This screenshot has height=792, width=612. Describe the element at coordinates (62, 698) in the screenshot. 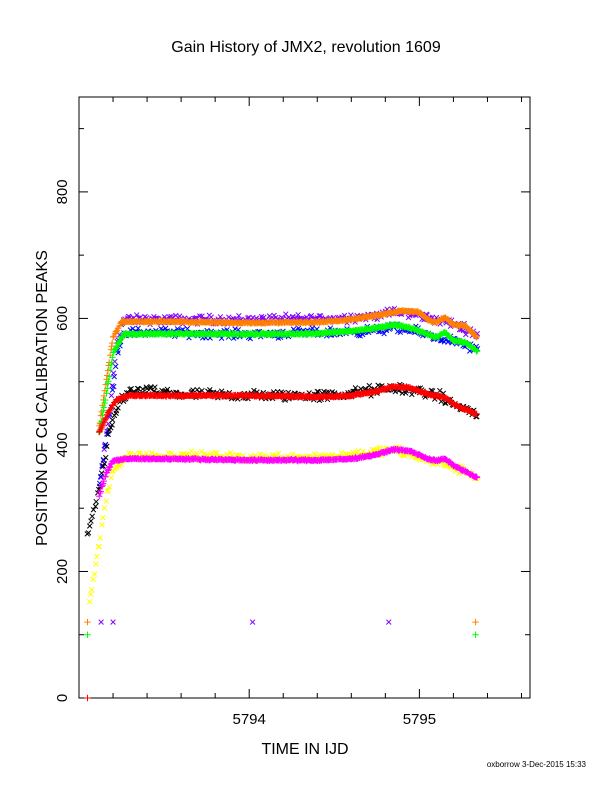

I see `y-tick-label: 0` at that location.